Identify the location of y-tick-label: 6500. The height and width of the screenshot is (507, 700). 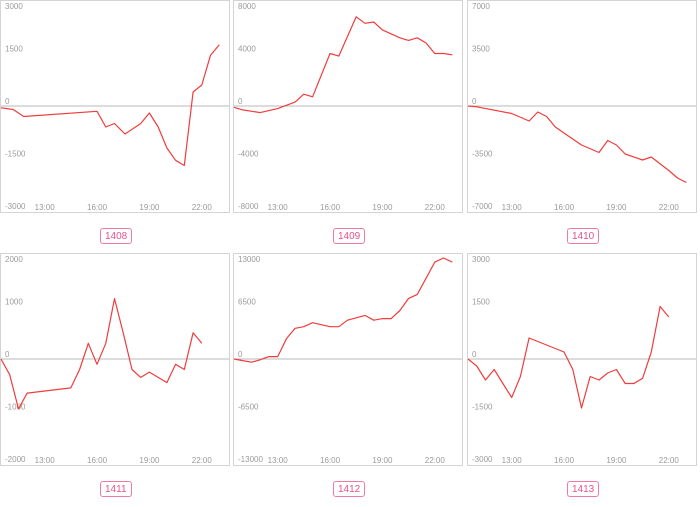
(247, 302).